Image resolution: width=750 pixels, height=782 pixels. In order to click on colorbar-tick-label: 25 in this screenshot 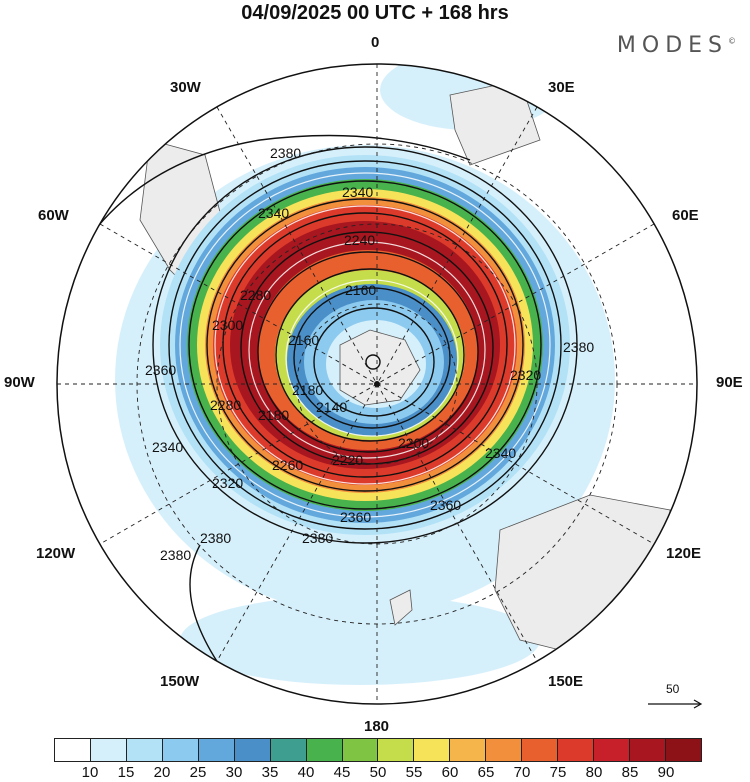, I will do `click(198, 772)`.